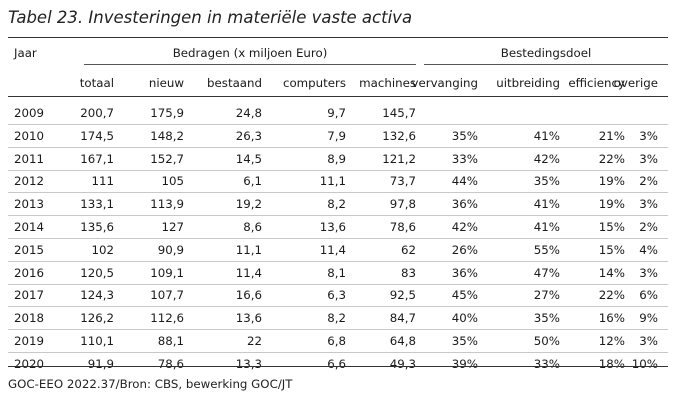 The image size is (700, 416). I want to click on cell-machines: 92,5, so click(402, 295).